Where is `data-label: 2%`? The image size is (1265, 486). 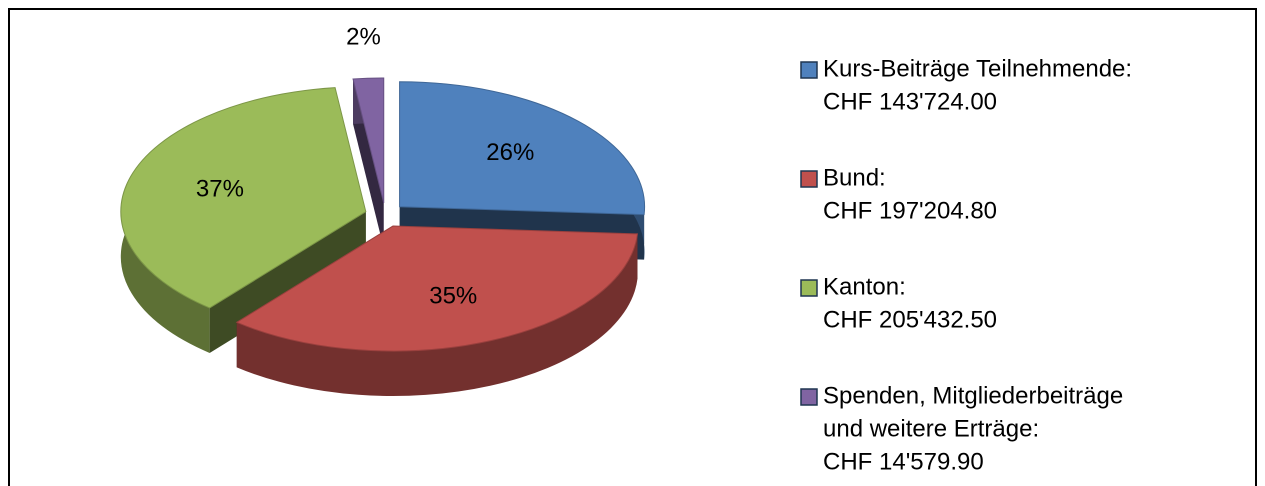 data-label: 2% is located at coordinates (363, 37).